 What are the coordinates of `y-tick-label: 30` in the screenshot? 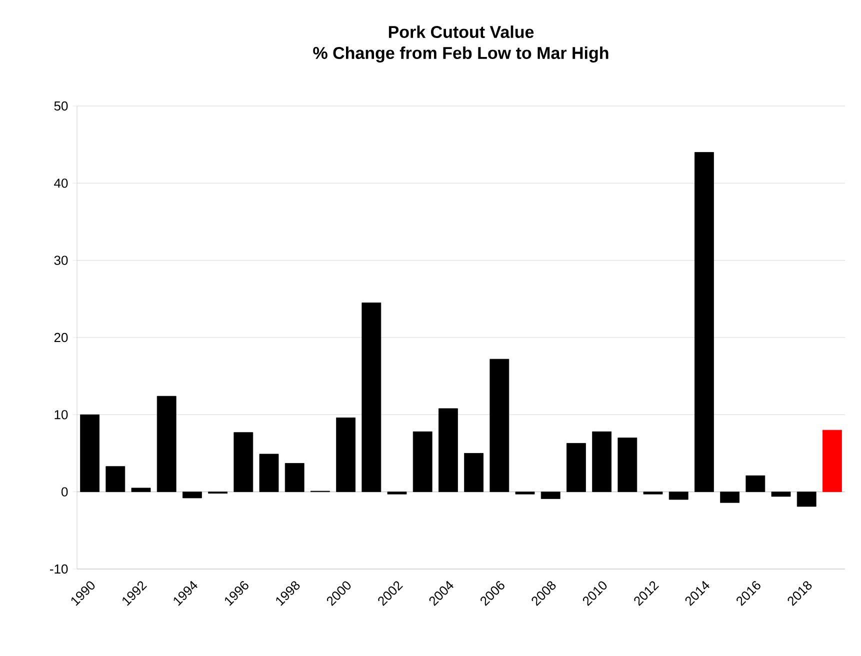 It's located at (61, 260).